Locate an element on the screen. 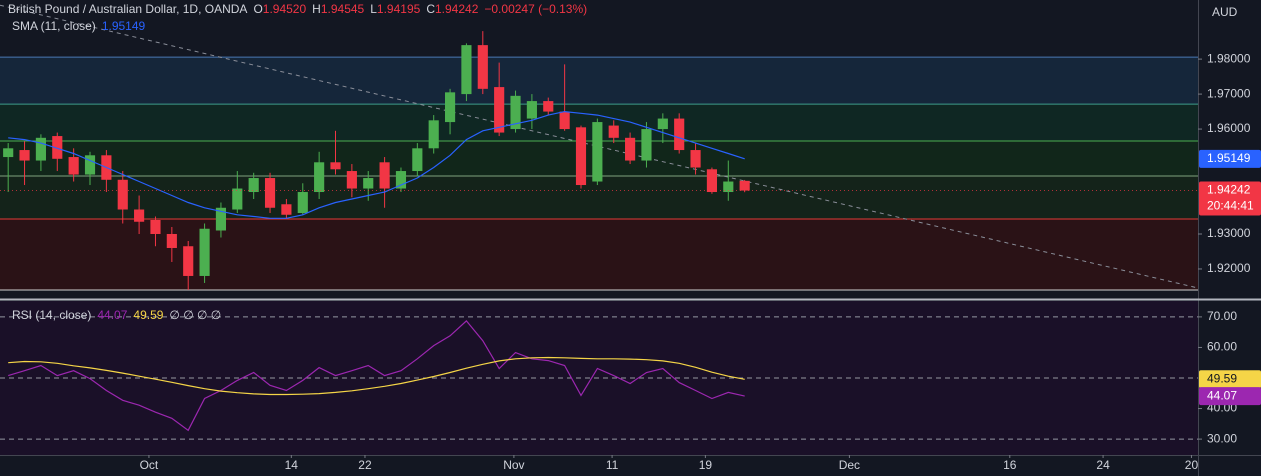 The width and height of the screenshot is (1261, 476). x-tick-label: Dec is located at coordinates (849, 465).